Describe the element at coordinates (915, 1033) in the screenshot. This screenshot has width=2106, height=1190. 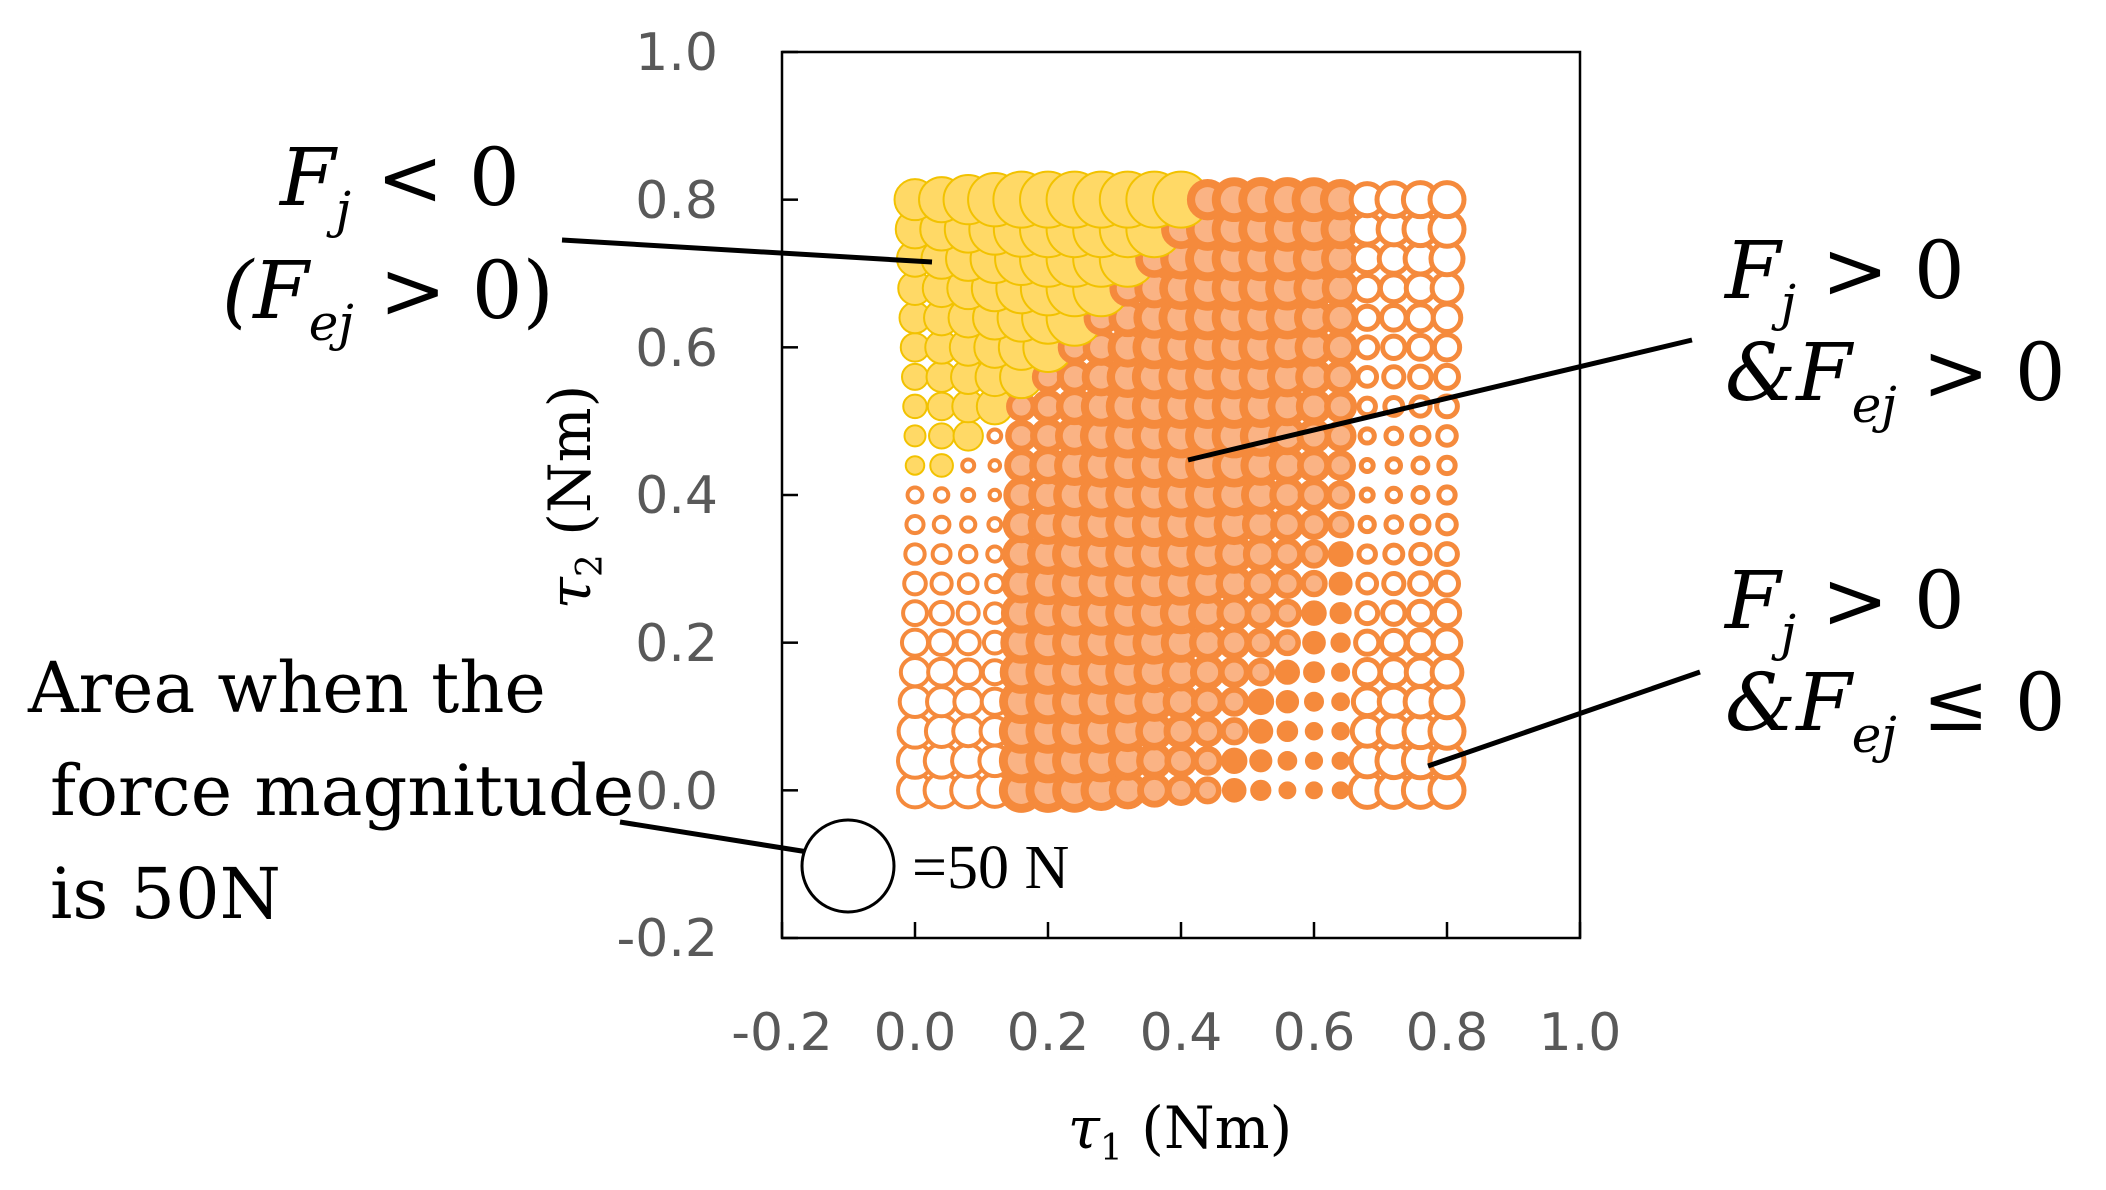
I see `x-tick-label: 0.0` at that location.